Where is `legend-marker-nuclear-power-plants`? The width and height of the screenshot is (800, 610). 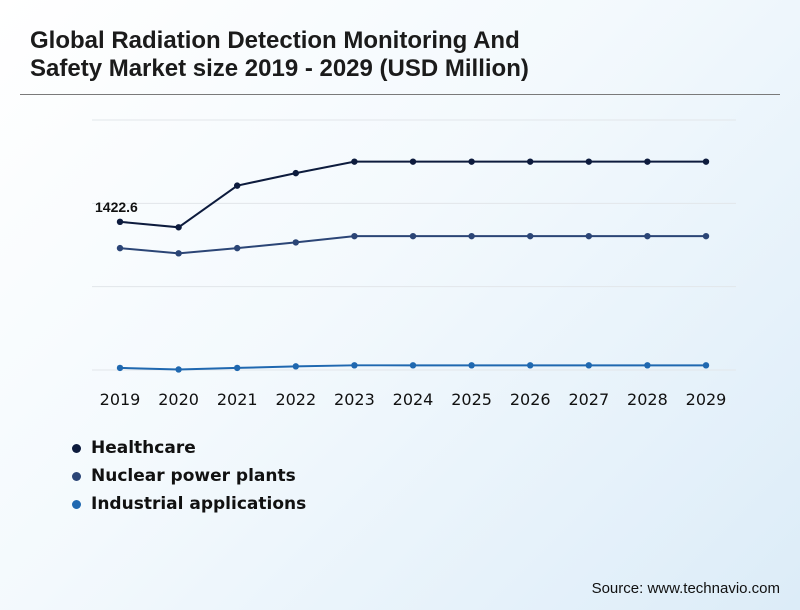 legend-marker-nuclear-power-plants is located at coordinates (76, 476).